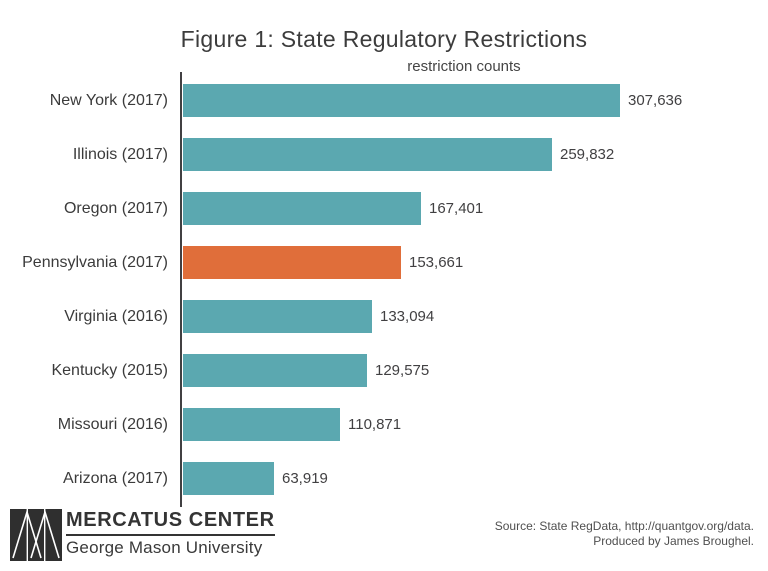  What do you see at coordinates (292, 262) in the screenshot?
I see `bar-pennsylvania` at bounding box center [292, 262].